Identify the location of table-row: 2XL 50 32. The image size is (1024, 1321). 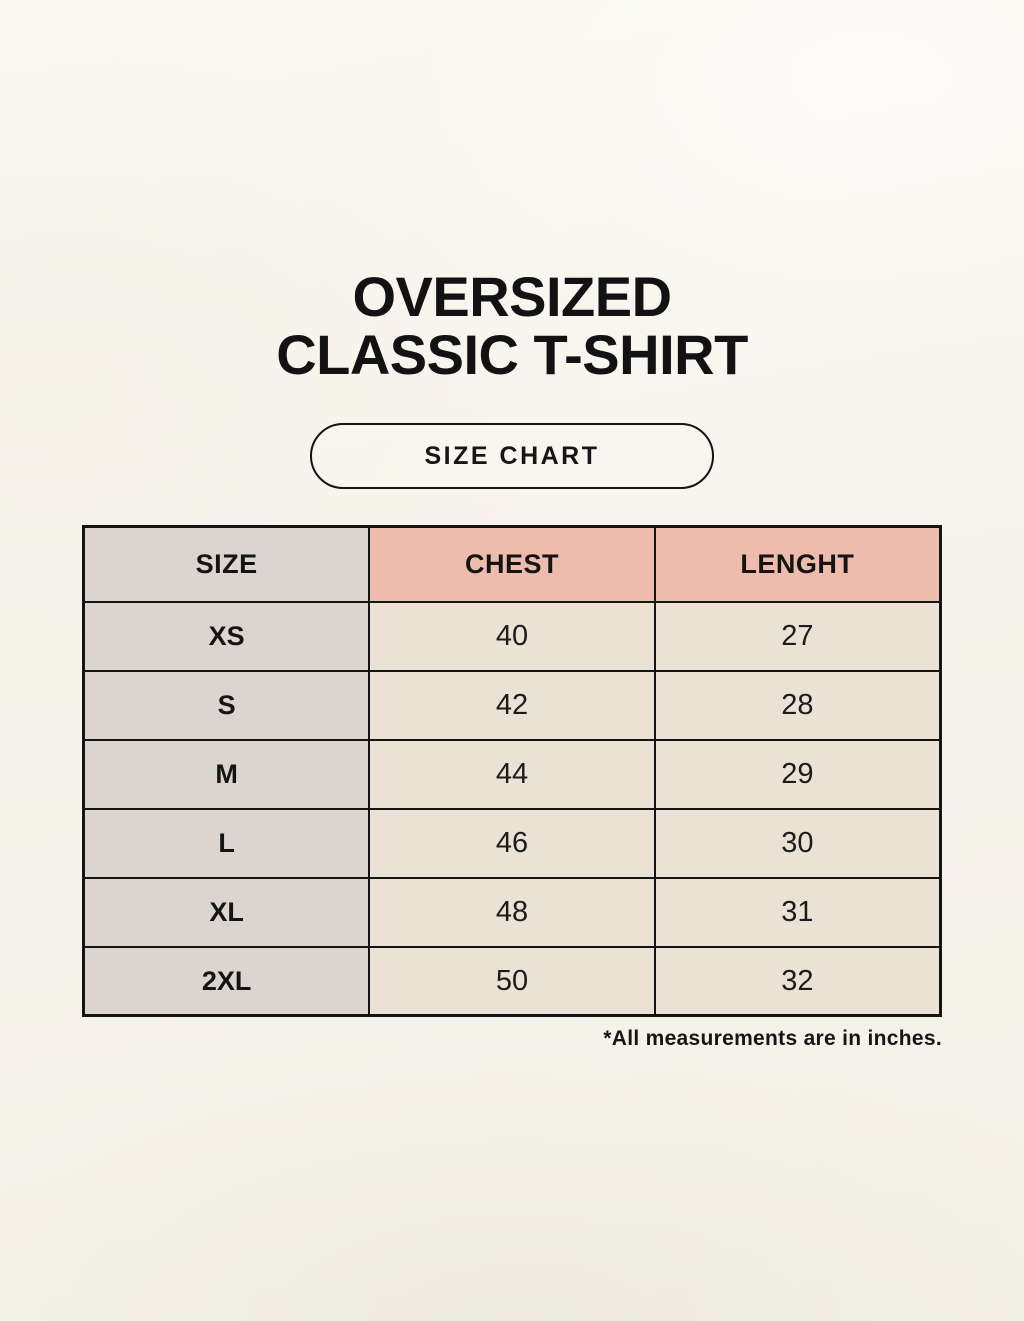
(512, 981).